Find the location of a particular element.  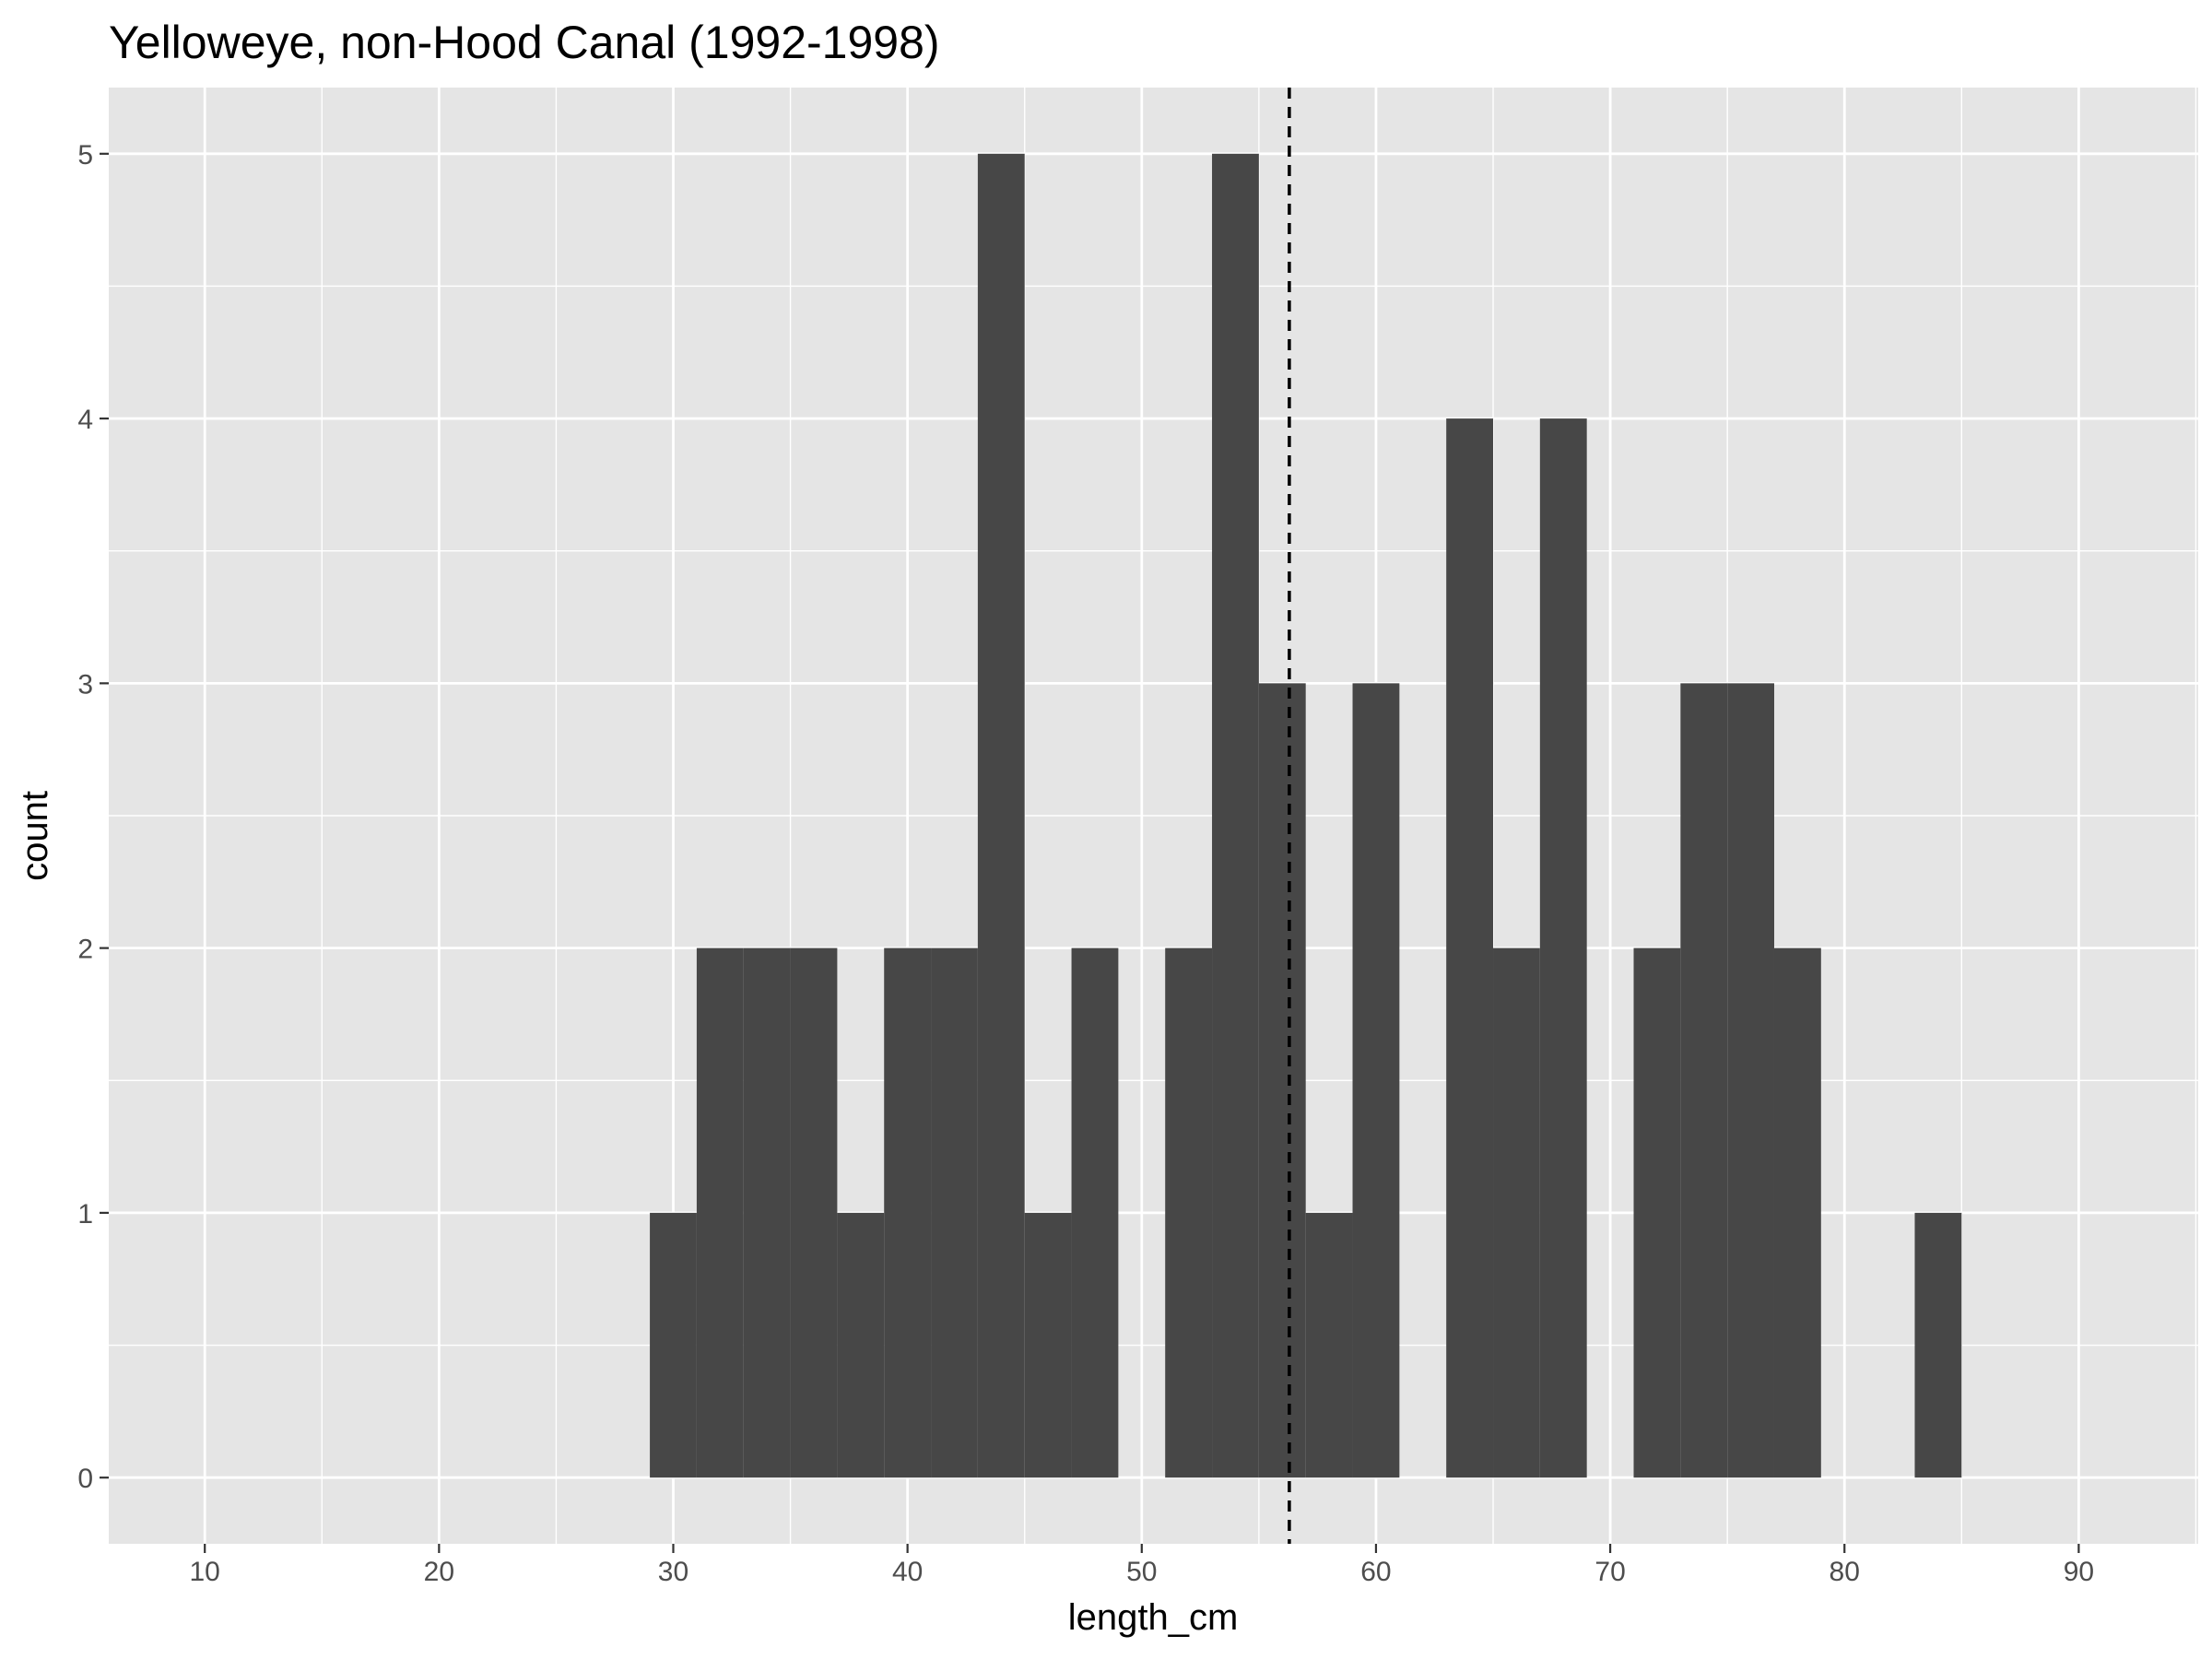

x-tick-label: 20 is located at coordinates (439, 1572).